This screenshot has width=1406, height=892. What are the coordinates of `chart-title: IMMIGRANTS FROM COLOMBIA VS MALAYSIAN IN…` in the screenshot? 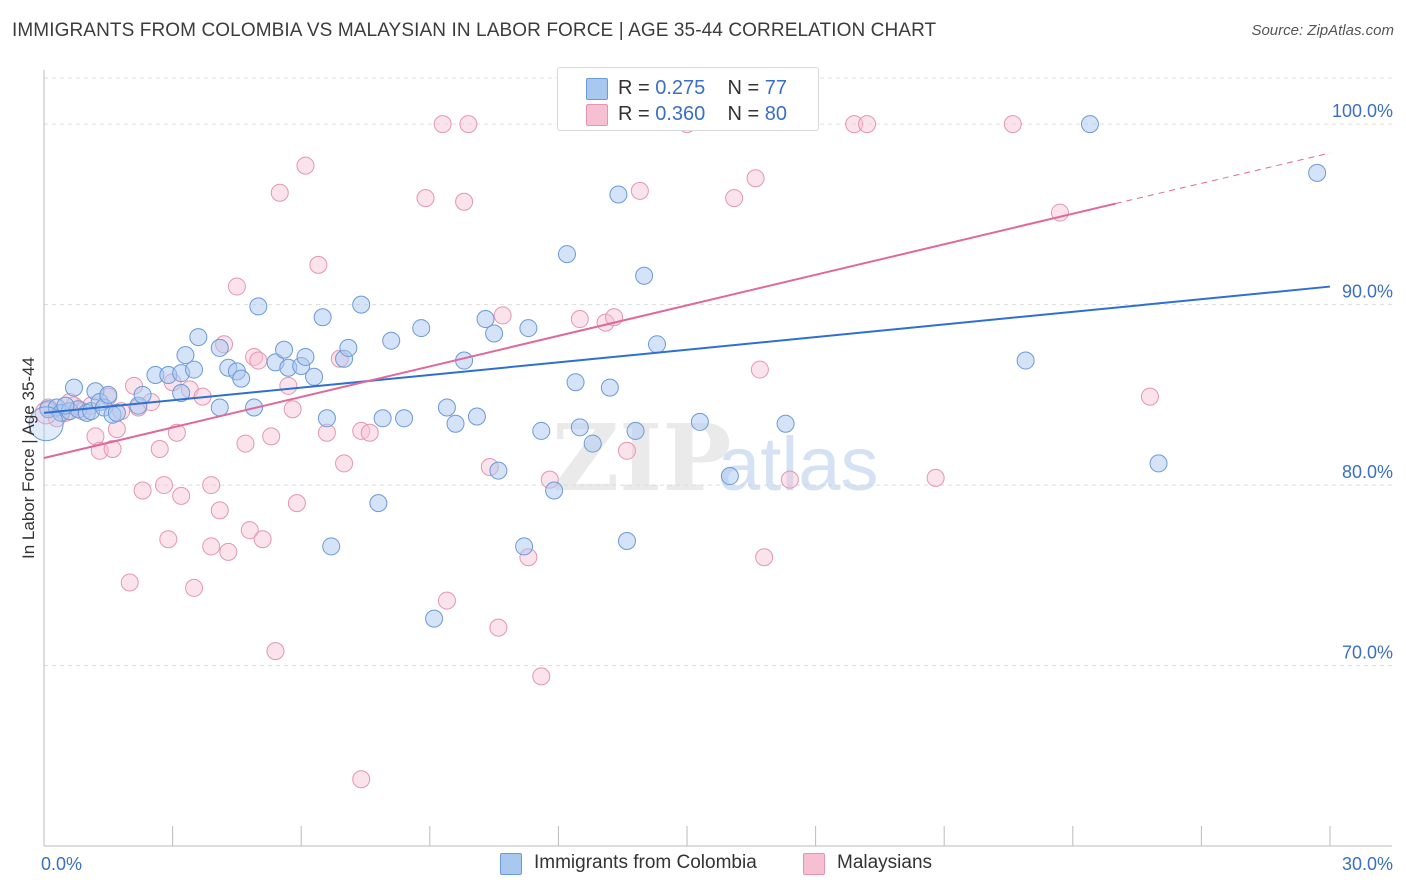 It's located at (474, 30).